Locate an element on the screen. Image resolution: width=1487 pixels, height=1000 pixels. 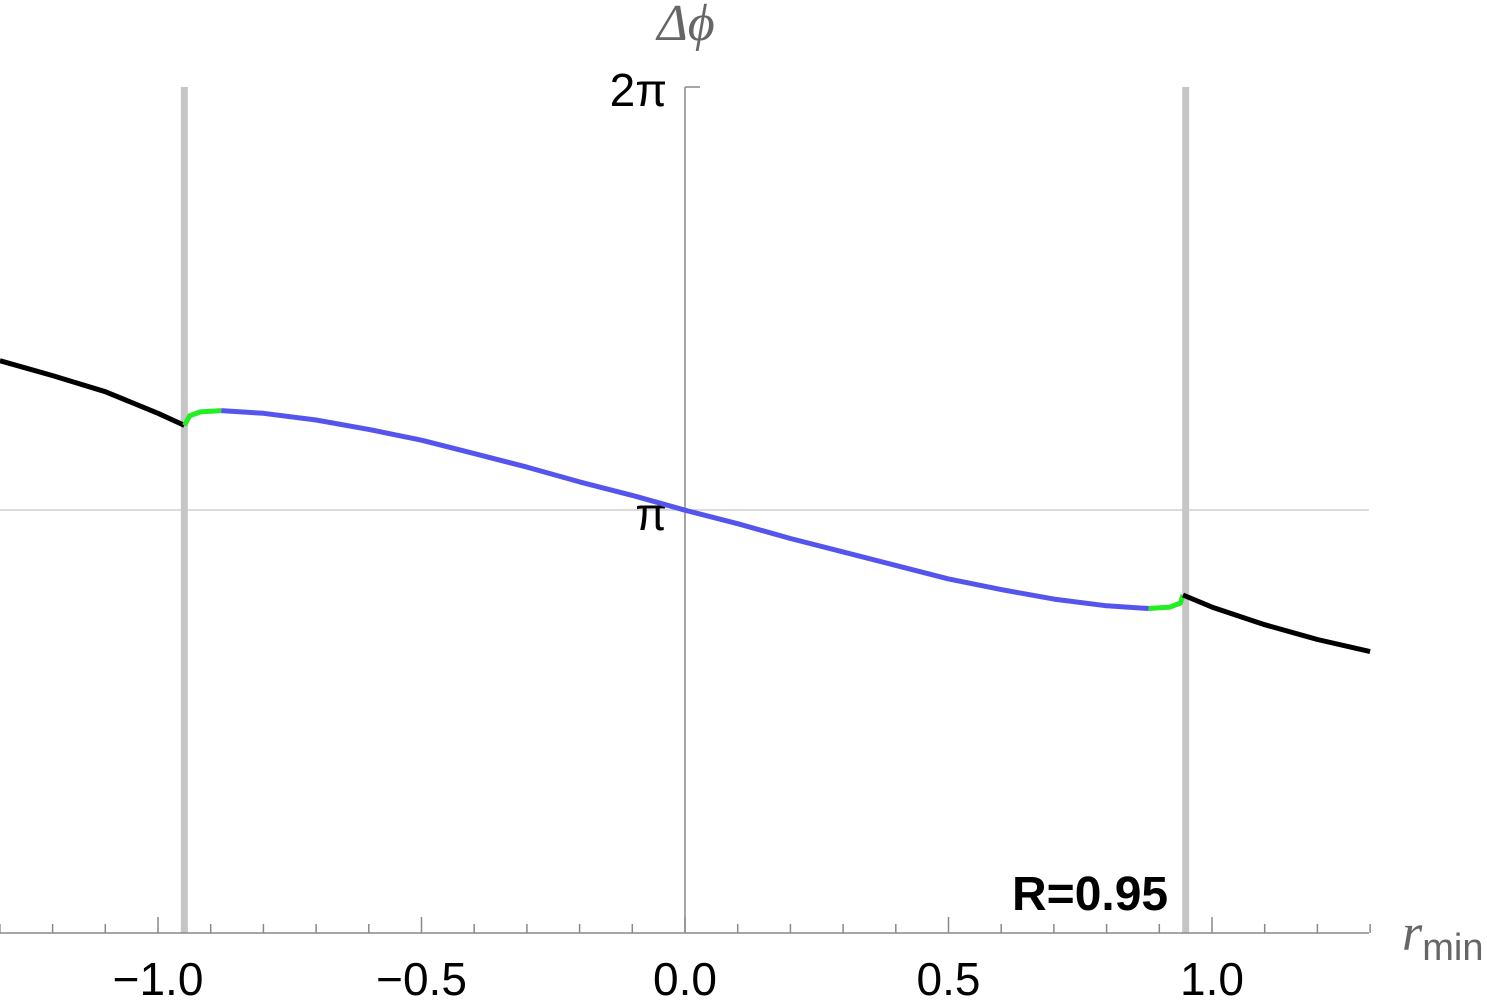
y-axis-label: Δϕ is located at coordinates (684, 26).